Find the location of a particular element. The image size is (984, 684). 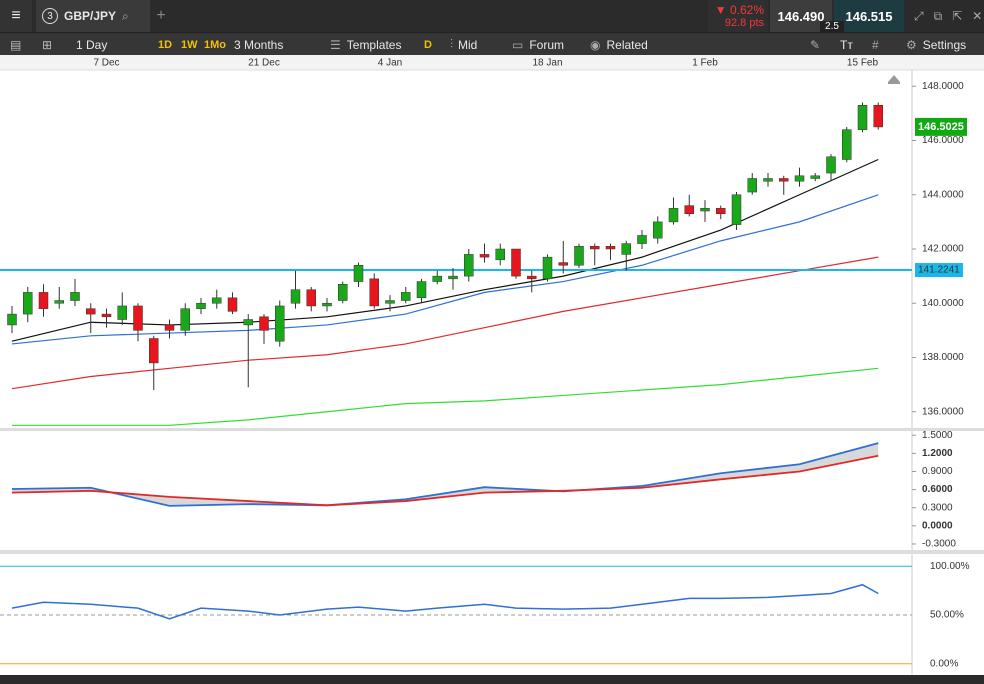

hline-label: 141.2241 is located at coordinates (939, 270).